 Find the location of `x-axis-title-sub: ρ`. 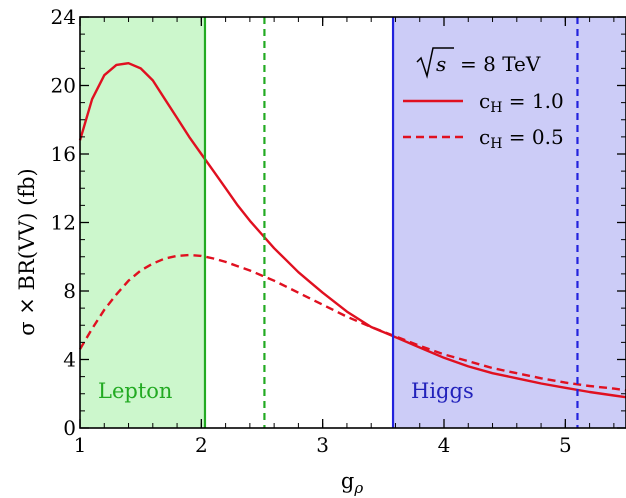

x-axis-title-sub: ρ is located at coordinates (358, 488).